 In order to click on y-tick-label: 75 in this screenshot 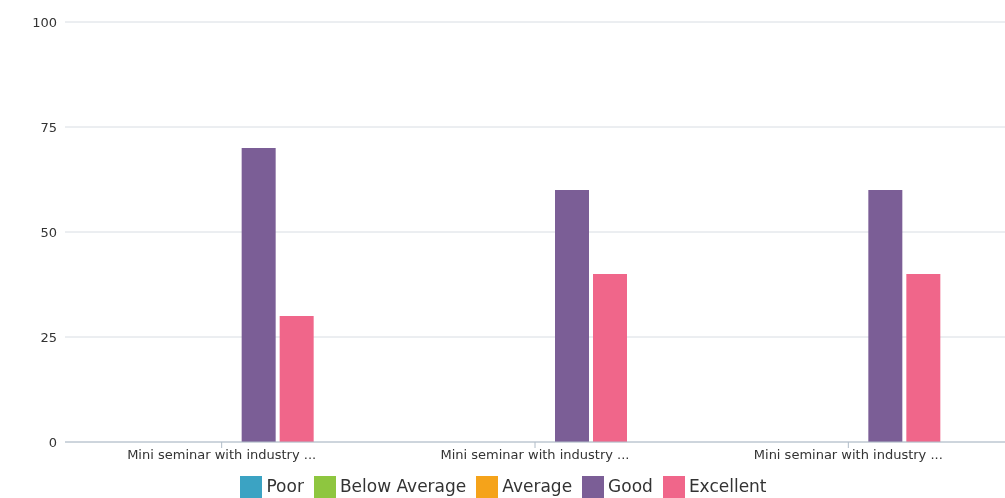, I will do `click(48, 127)`.